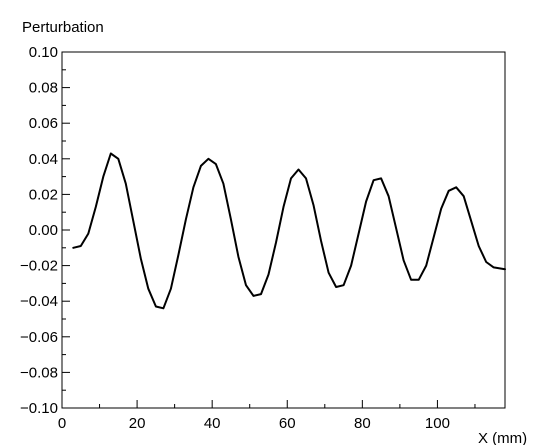 This screenshot has height=445, width=536. What do you see at coordinates (63, 27) in the screenshot?
I see `y-axis-title: Perturbation` at bounding box center [63, 27].